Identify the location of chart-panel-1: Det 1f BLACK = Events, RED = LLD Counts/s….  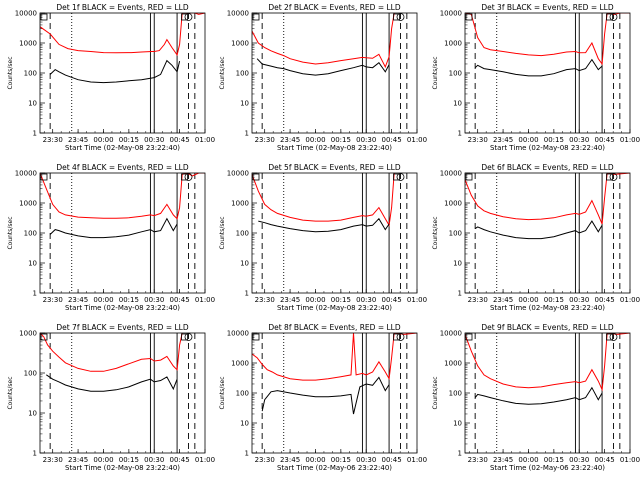
(111, 77).